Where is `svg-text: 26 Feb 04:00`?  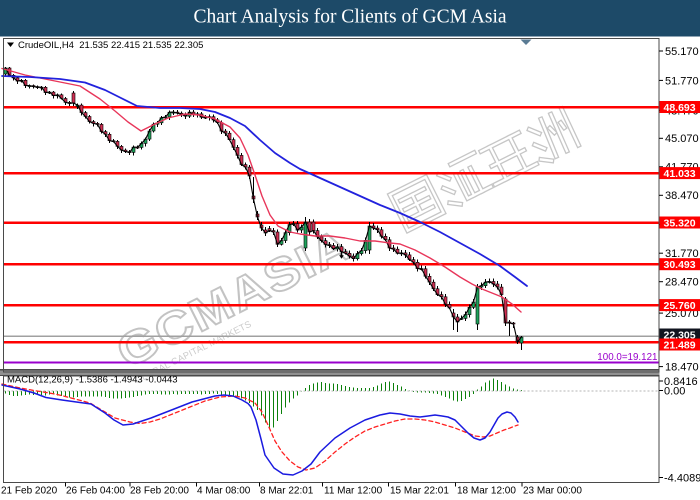 svg-text: 26 Feb 04:00 is located at coordinates (95, 491).